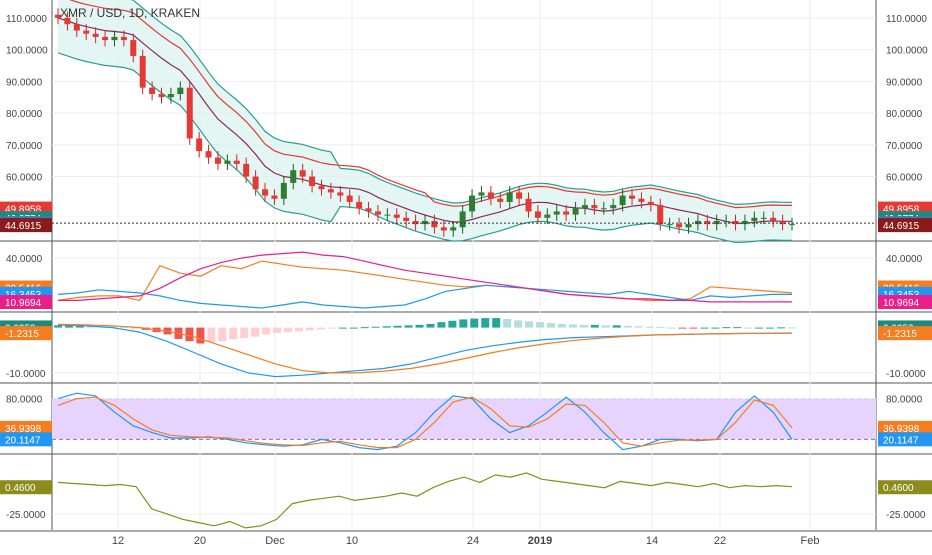  What do you see at coordinates (904, 259) in the screenshot?
I see `y-tick-label-right: 40.0000` at bounding box center [904, 259].